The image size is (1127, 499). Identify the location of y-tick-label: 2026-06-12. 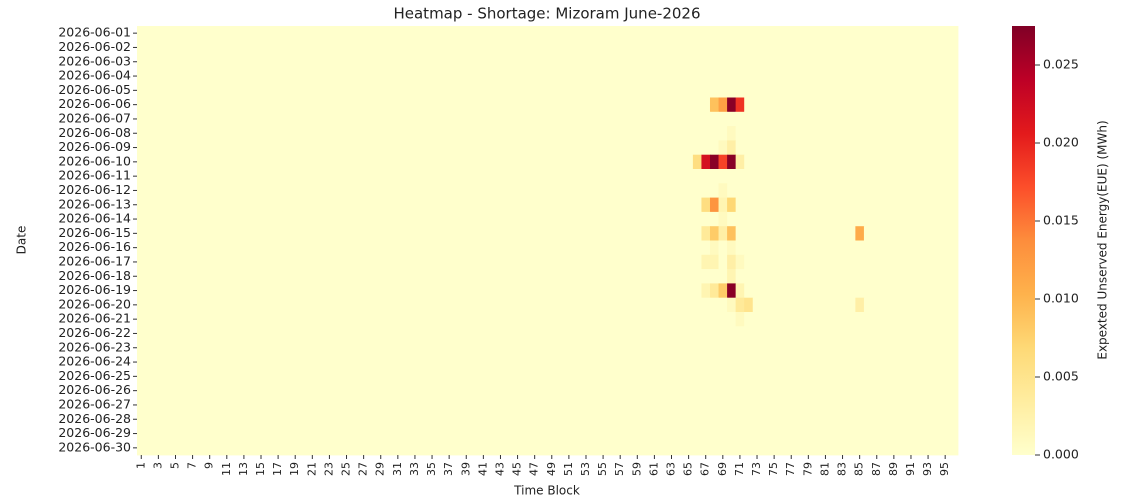
(94, 189).